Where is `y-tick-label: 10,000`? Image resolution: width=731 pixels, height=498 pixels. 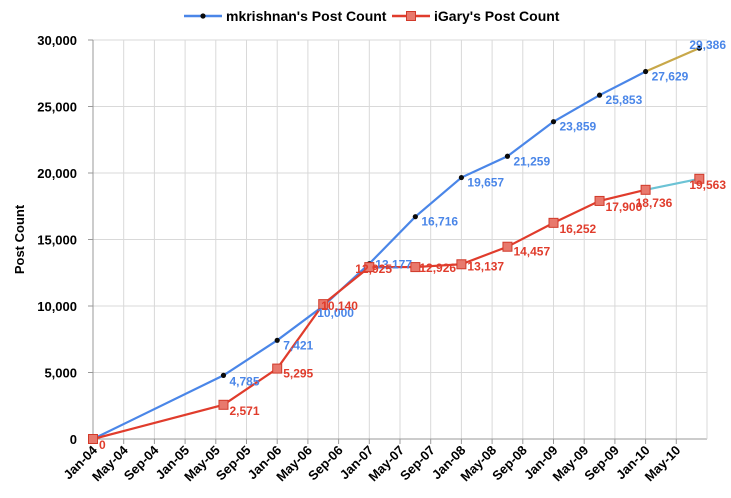
y-tick-label: 10,000 is located at coordinates (57, 306).